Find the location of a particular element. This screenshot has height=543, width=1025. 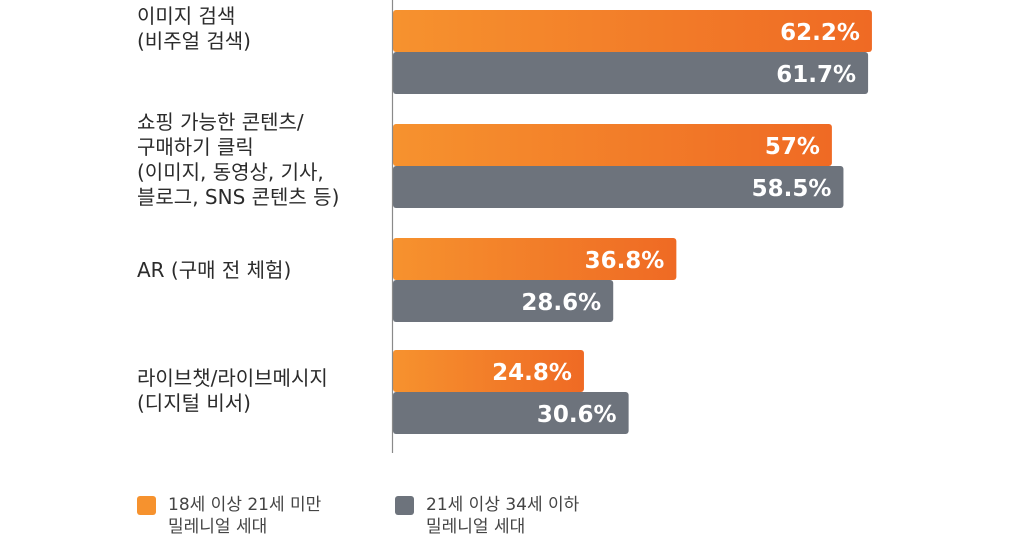

category-label-line: 구매하기 클릭 is located at coordinates (195, 147).